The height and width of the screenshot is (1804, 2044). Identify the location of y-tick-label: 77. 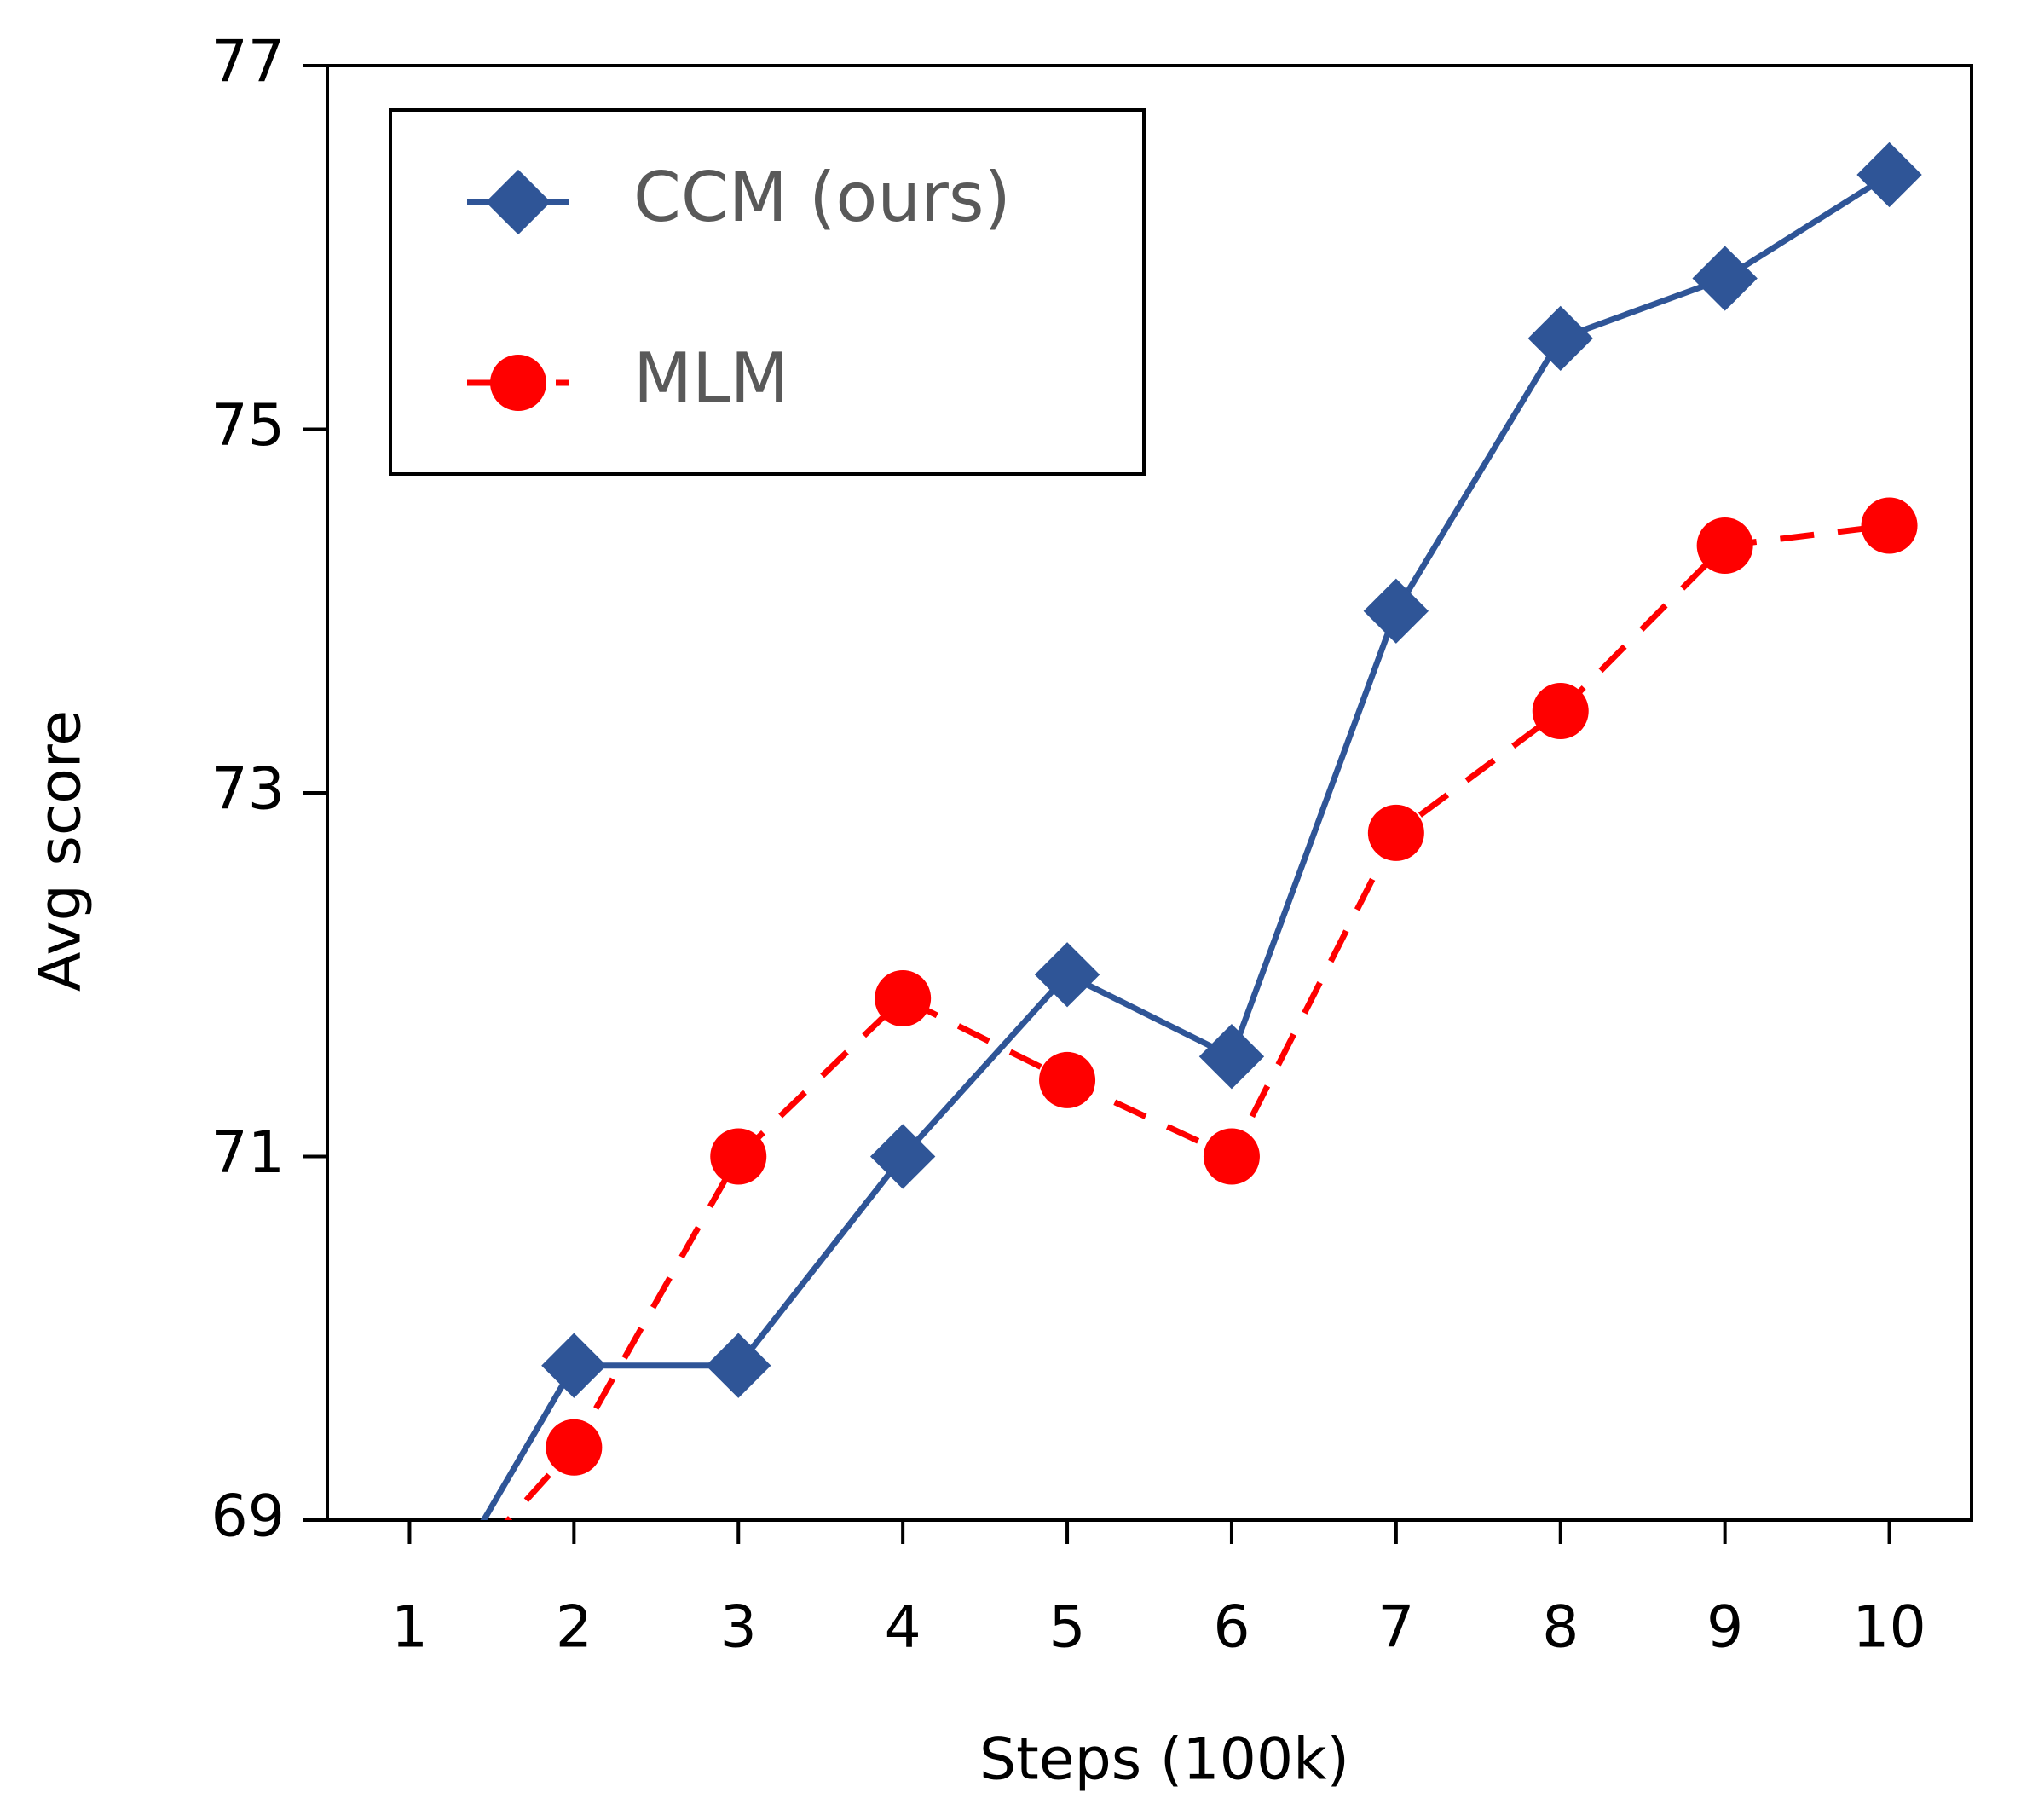
(248, 62).